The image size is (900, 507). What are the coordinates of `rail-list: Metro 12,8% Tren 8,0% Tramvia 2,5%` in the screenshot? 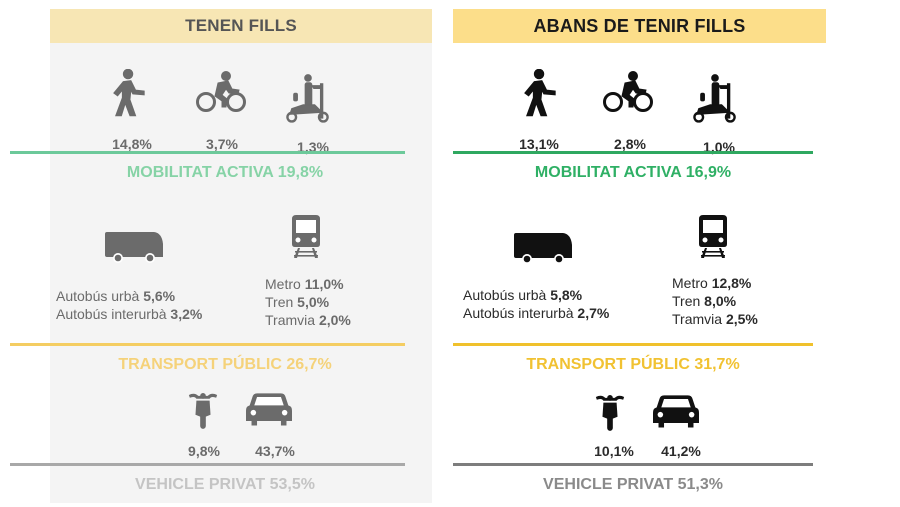 It's located at (715, 301).